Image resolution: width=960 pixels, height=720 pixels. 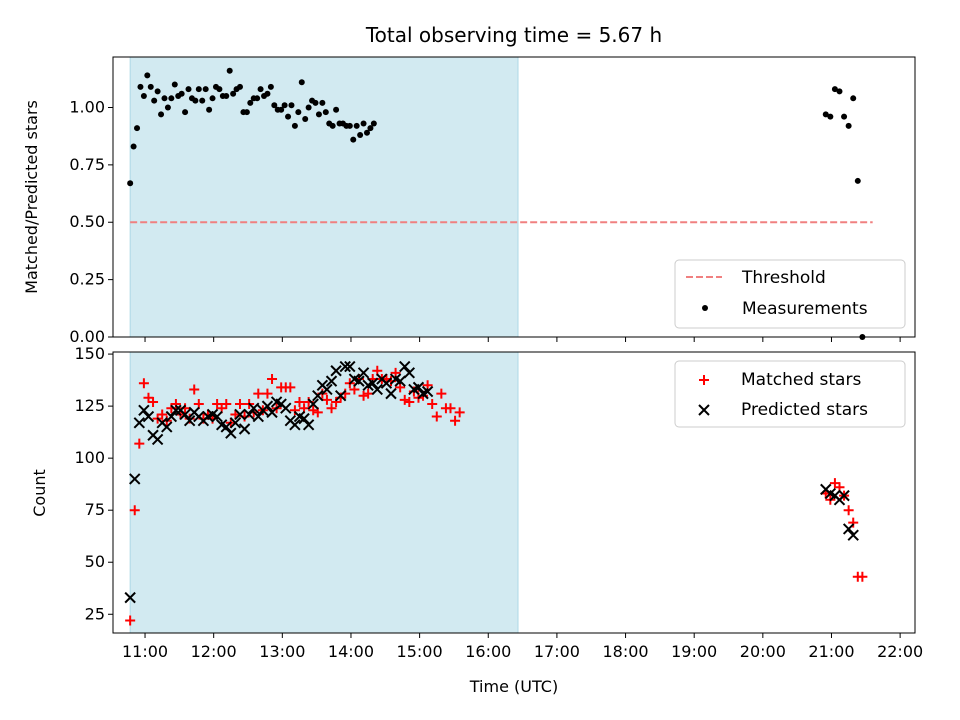 What do you see at coordinates (705, 308) in the screenshot?
I see `legend-measurements-swatch` at bounding box center [705, 308].